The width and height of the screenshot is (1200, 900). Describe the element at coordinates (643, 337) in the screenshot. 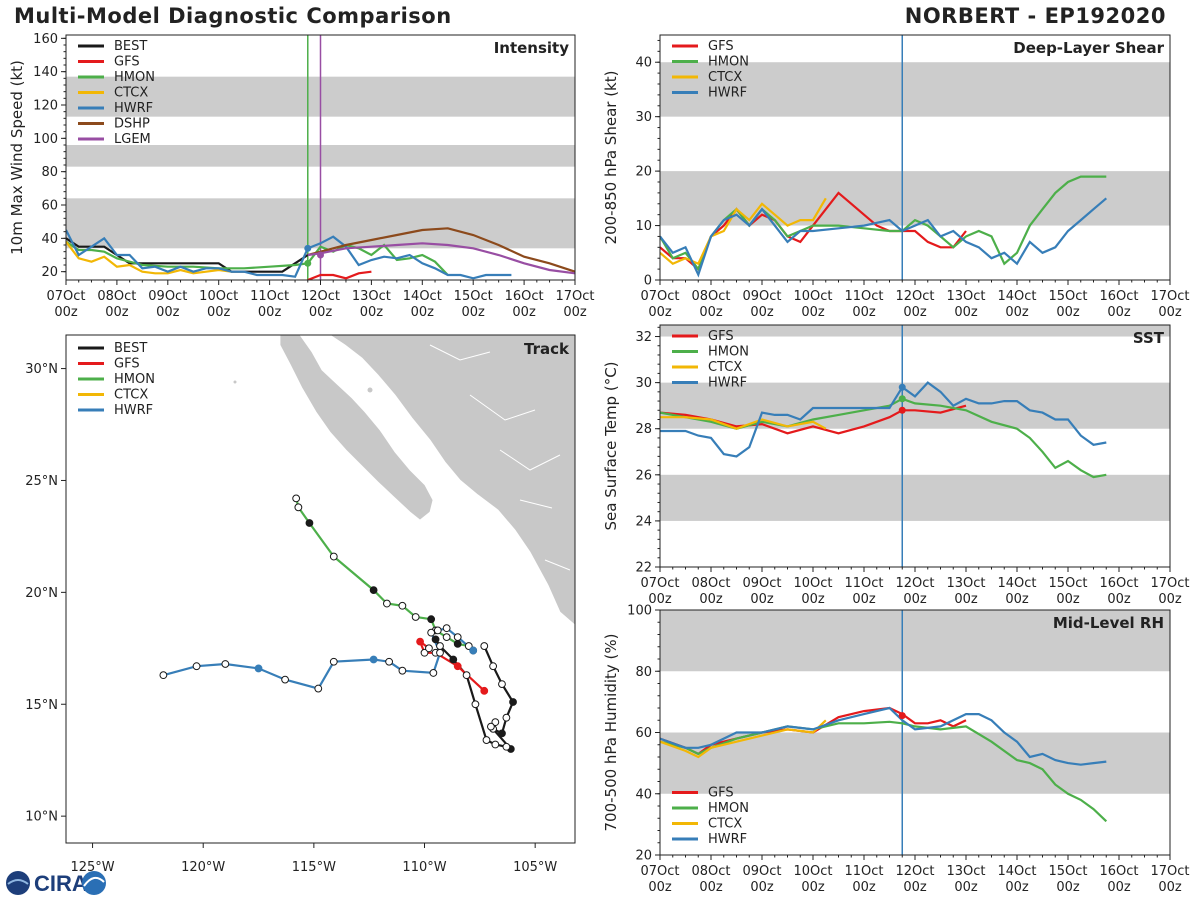

I see `sst-ytick-label: 32` at that location.